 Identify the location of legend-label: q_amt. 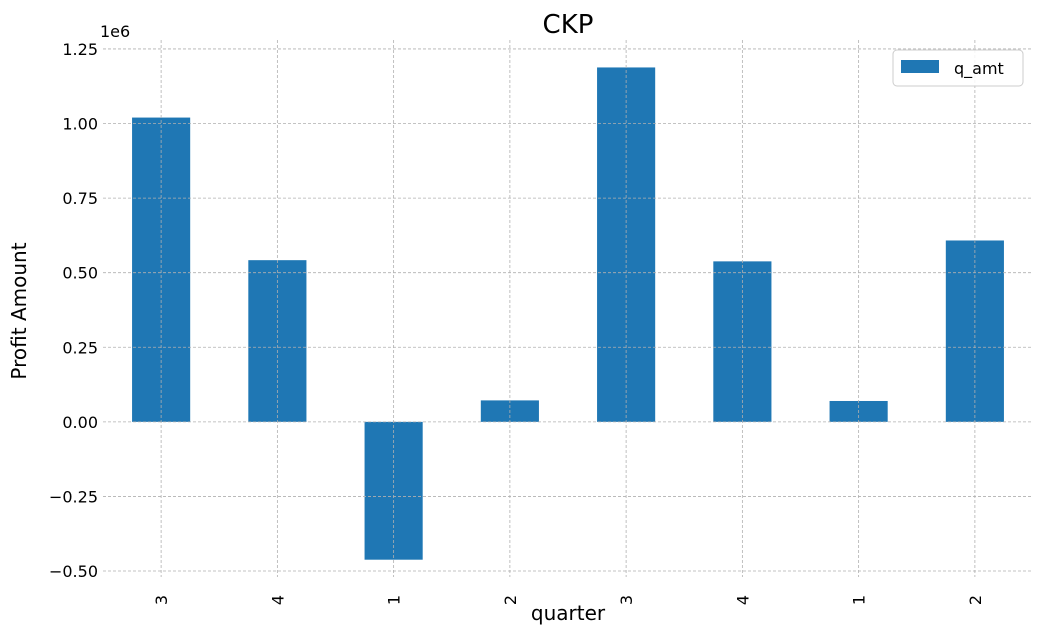
(979, 69).